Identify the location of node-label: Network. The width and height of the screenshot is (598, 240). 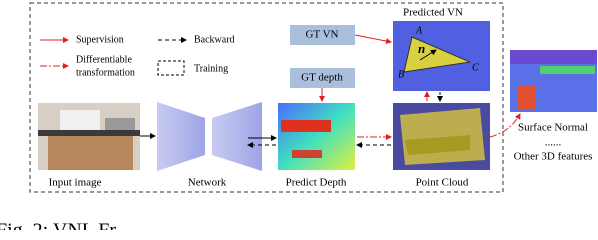
(207, 183).